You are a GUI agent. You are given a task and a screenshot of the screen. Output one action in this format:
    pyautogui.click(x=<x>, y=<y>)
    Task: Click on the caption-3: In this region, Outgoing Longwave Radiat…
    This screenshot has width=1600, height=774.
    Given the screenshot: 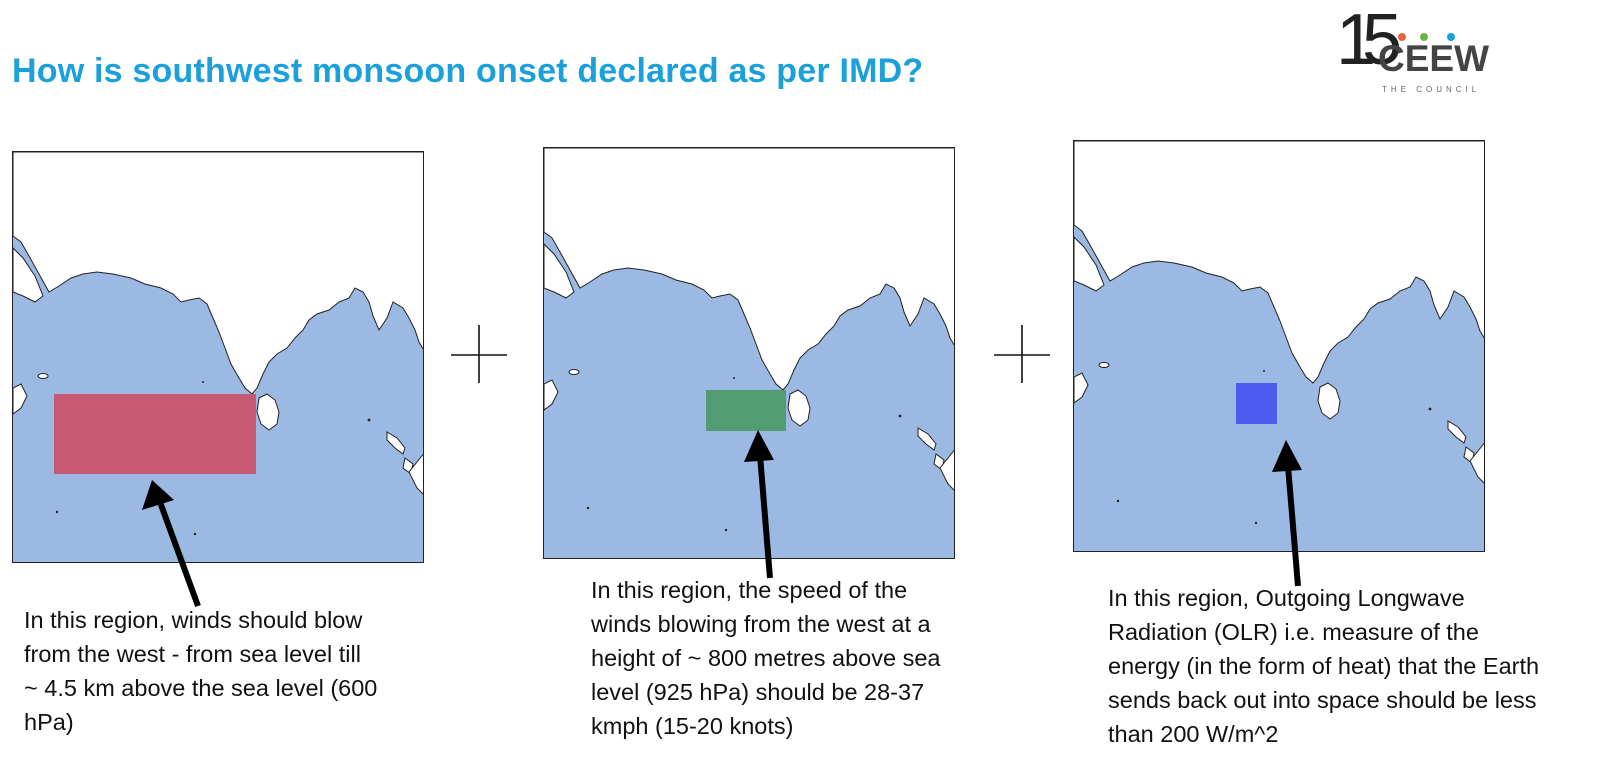 What is the action you would take?
    pyautogui.click(x=1353, y=666)
    